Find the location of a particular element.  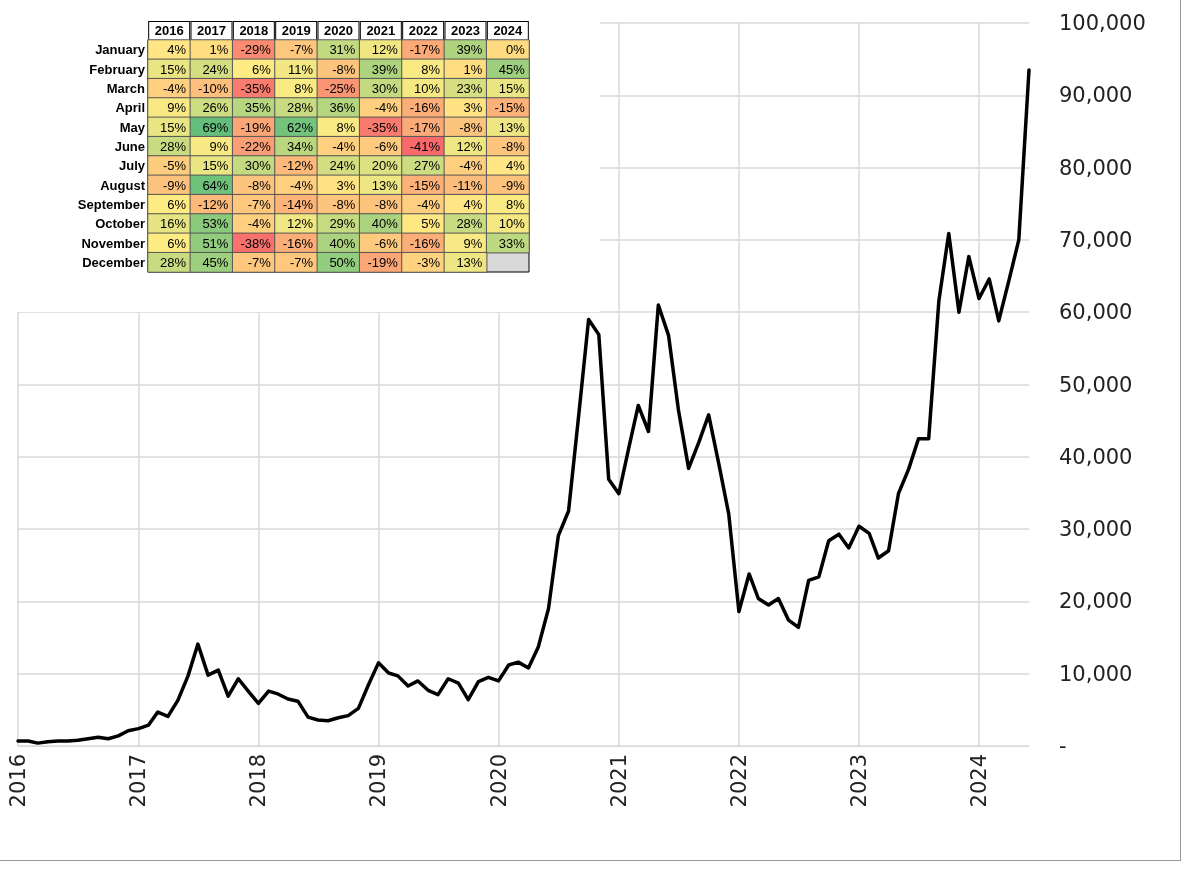

y-tick-label: September is located at coordinates (111, 204).